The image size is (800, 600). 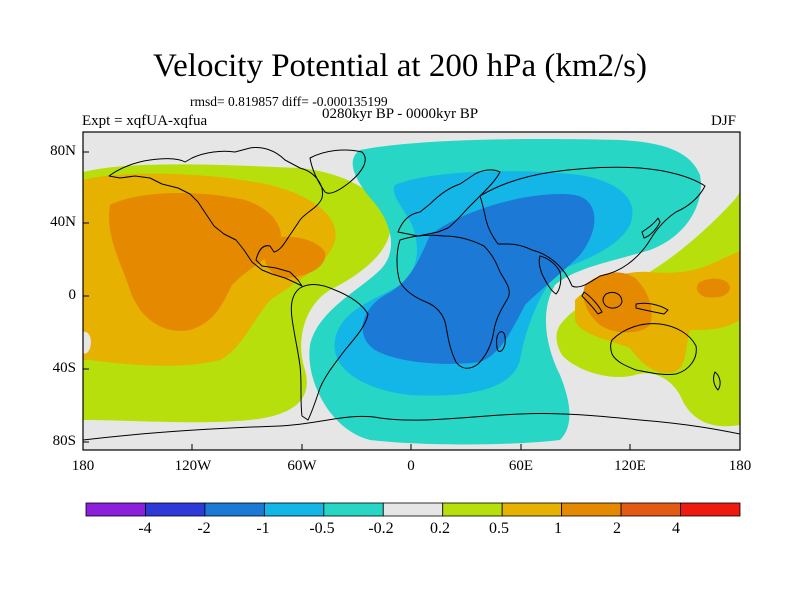 I want to click on coast-sumatra, so click(x=592, y=303).